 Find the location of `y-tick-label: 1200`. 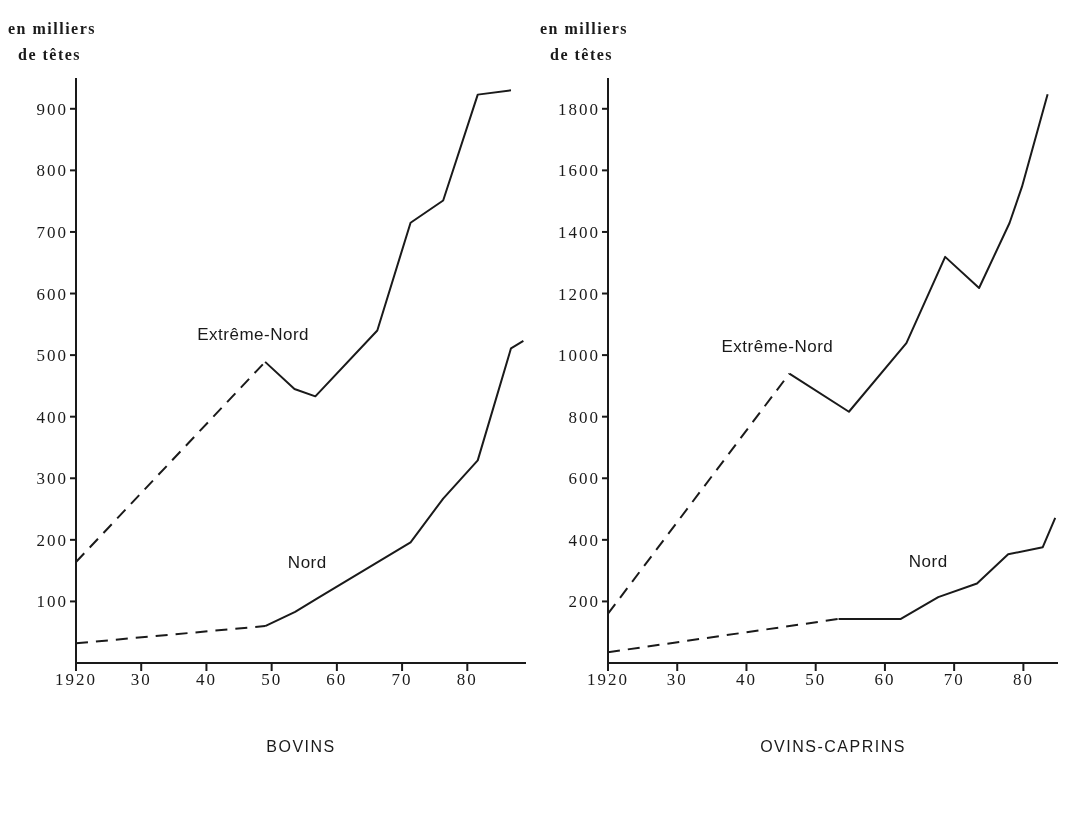

y-tick-label: 1200 is located at coordinates (579, 294).